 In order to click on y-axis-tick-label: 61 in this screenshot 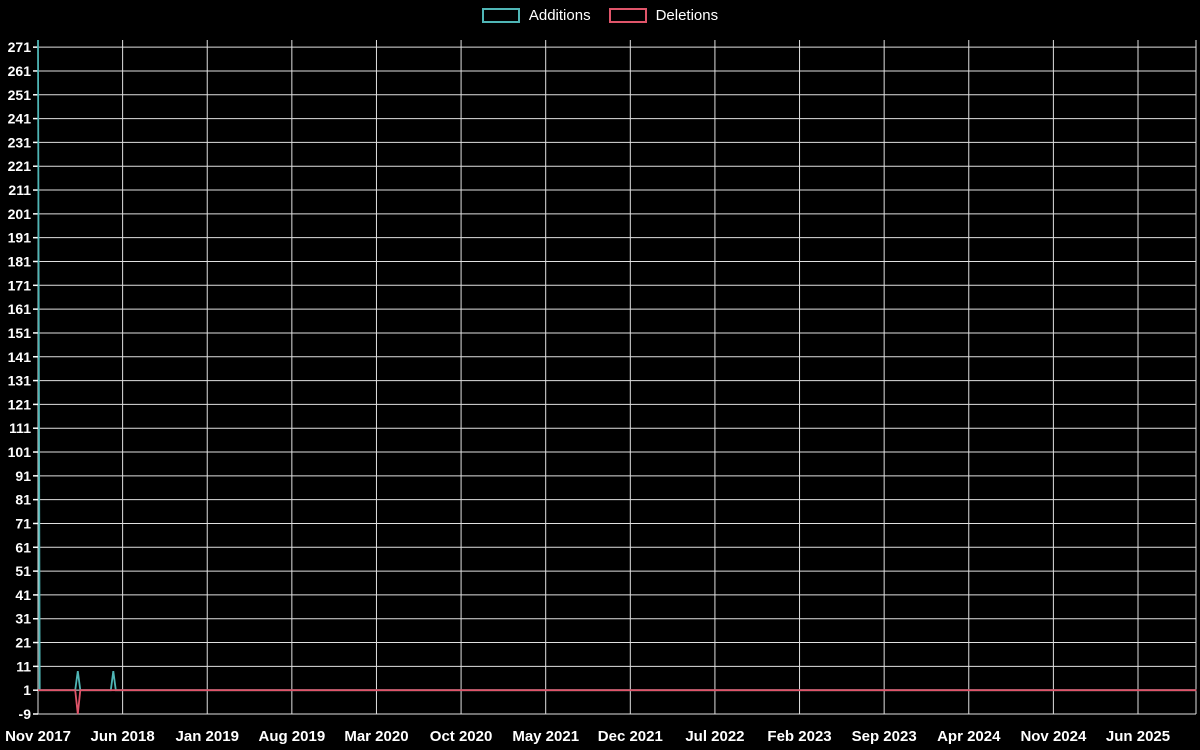, I will do `click(23, 547)`.